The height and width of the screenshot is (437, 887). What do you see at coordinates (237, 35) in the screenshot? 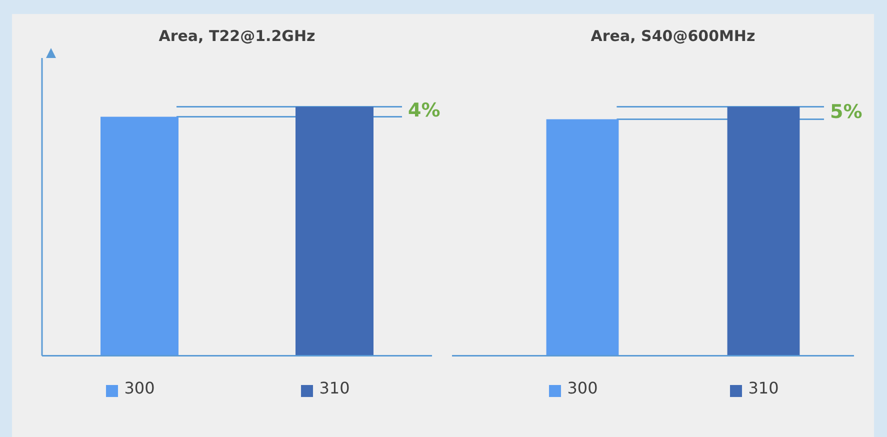
I see `chart-title: Area, T22@1.2GHz` at bounding box center [237, 35].